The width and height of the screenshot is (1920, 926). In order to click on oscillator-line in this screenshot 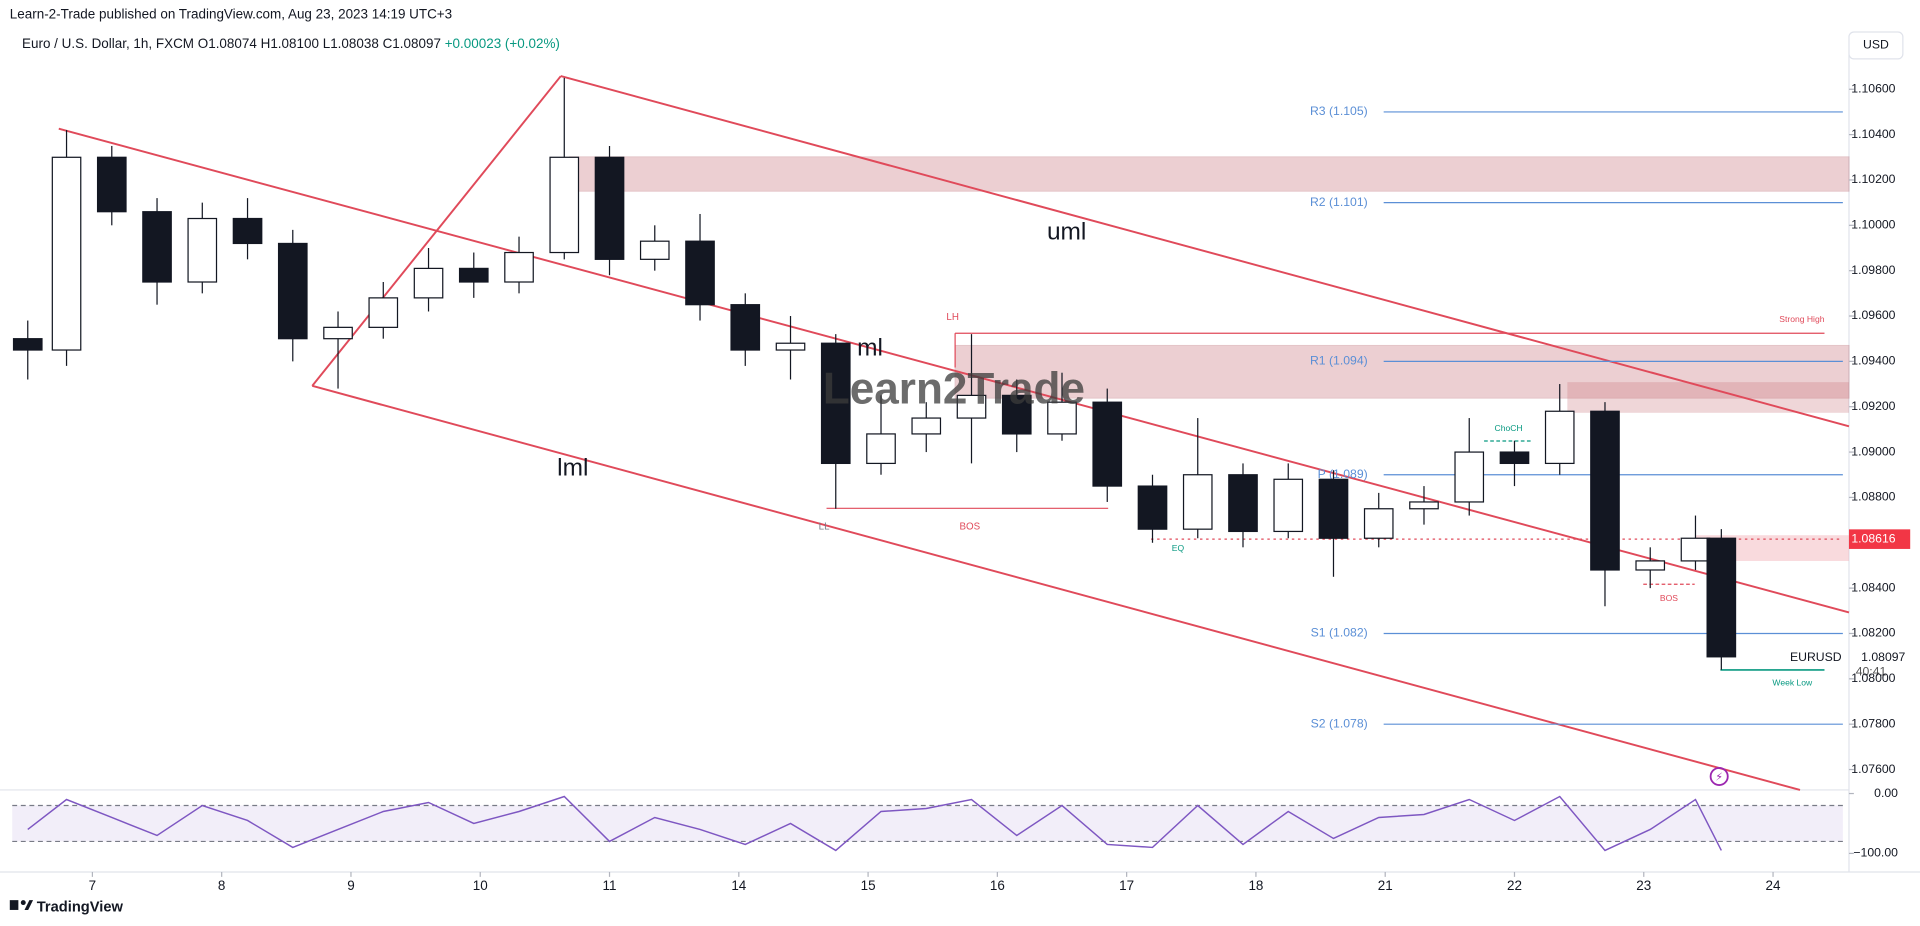, I will do `click(874, 823)`.